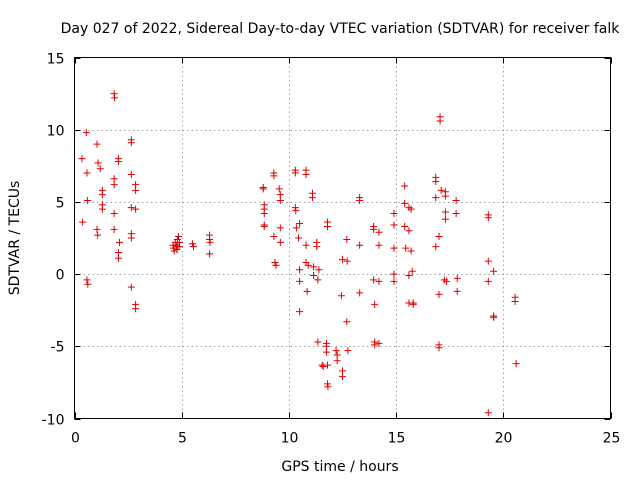 The height and width of the screenshot is (480, 640). I want to click on y-tick-label: -10, so click(53, 421).